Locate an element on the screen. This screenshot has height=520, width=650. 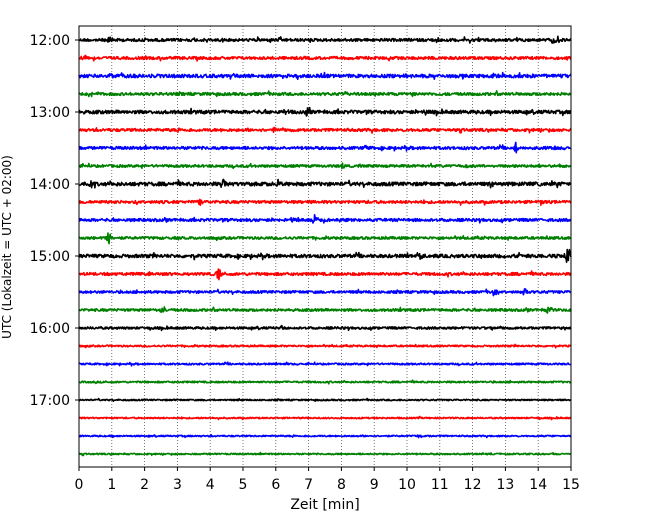
x-axis-label: Zeit [min] is located at coordinates (324, 505).